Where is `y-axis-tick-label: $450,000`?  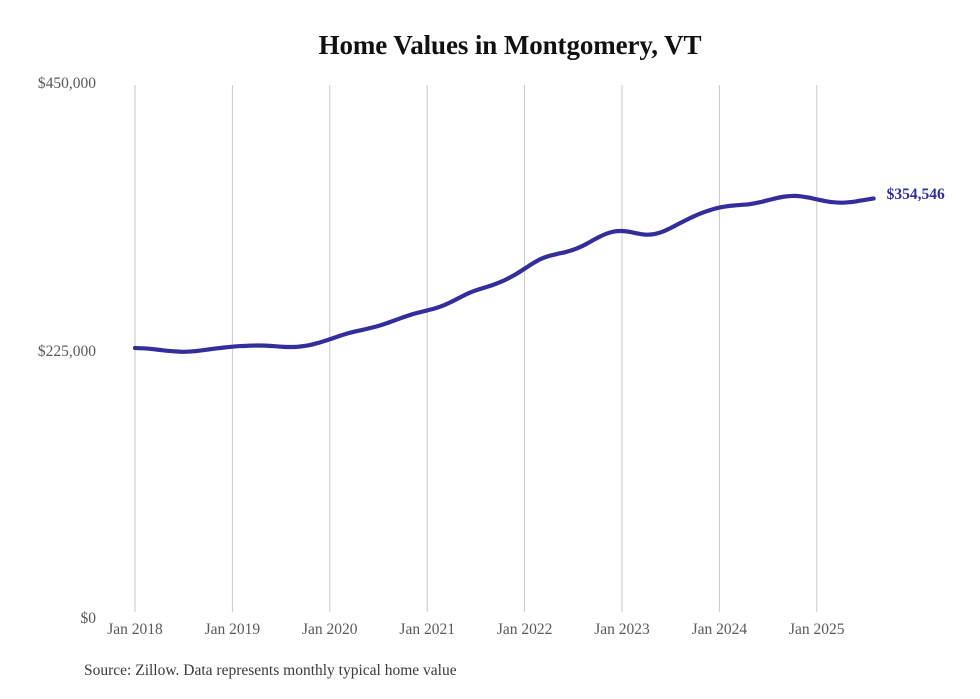 y-axis-tick-label: $450,000 is located at coordinates (66, 83).